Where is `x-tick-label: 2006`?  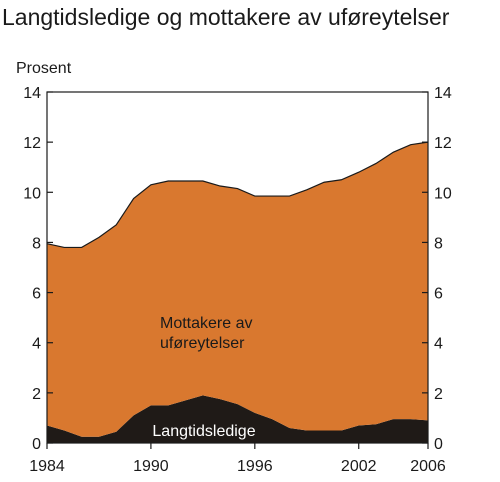 x-tick-label: 2006 is located at coordinates (428, 466).